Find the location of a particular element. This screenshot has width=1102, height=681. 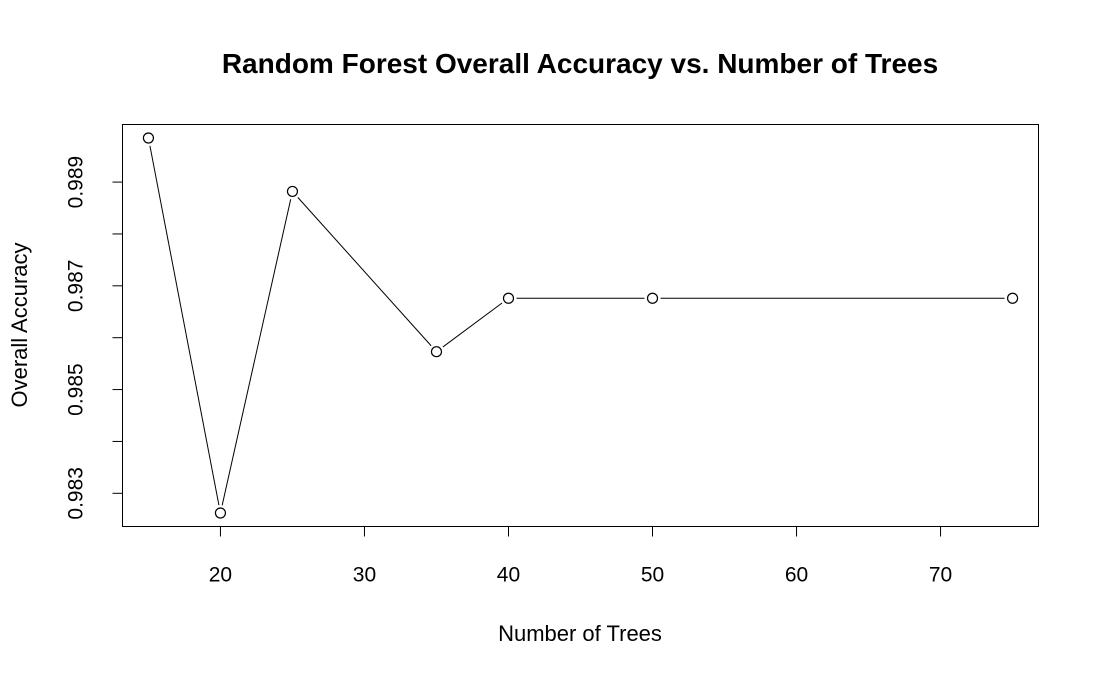

x-axis: 20 30 40 50 60 70 is located at coordinates (580, 556).